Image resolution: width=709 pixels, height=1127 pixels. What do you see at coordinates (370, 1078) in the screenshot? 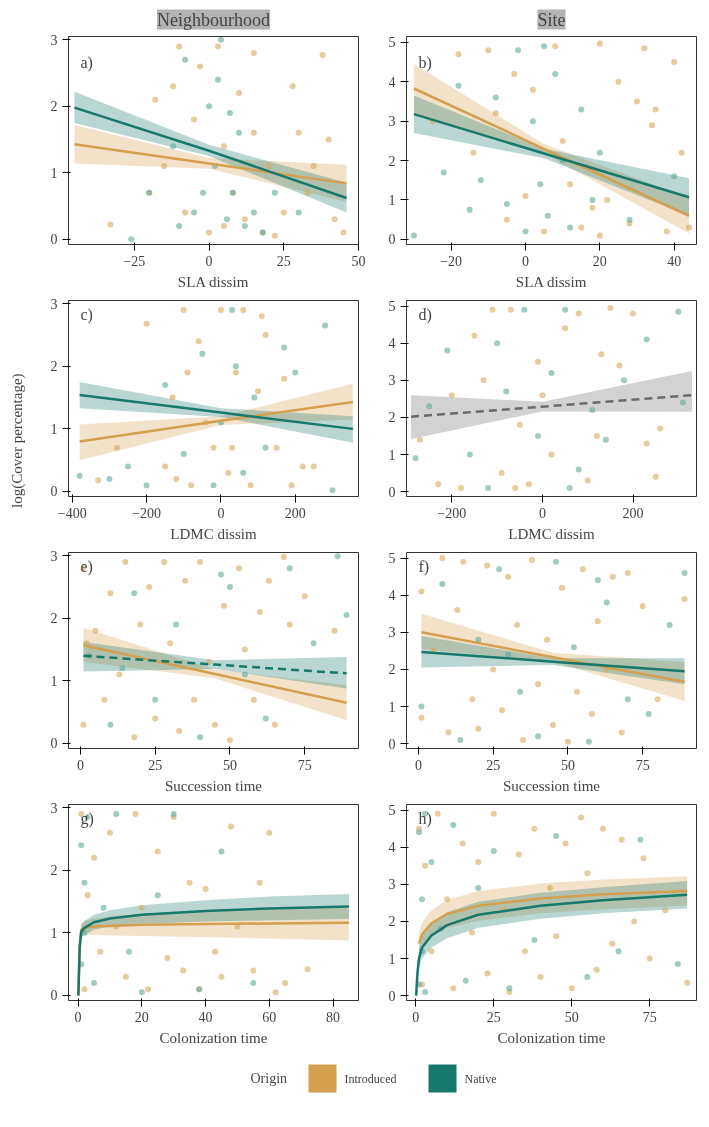
I see `legend-label: Introduced` at bounding box center [370, 1078].